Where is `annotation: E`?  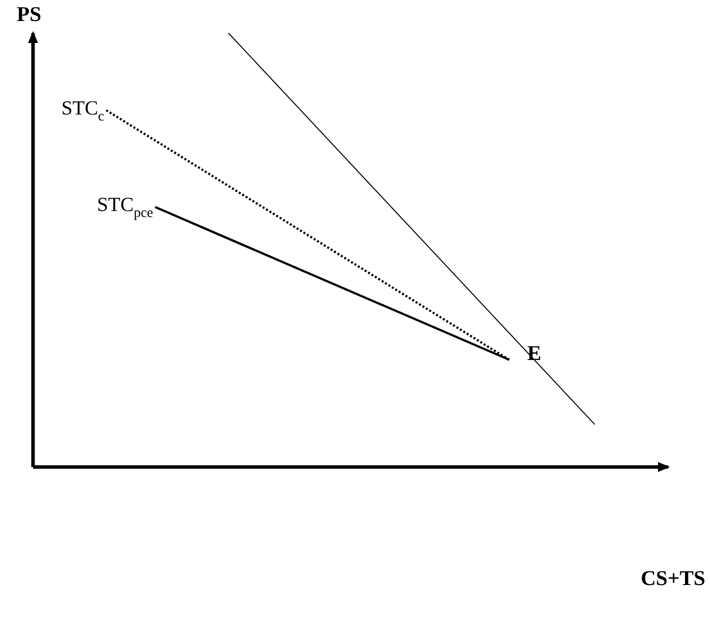 annotation: E is located at coordinates (534, 352).